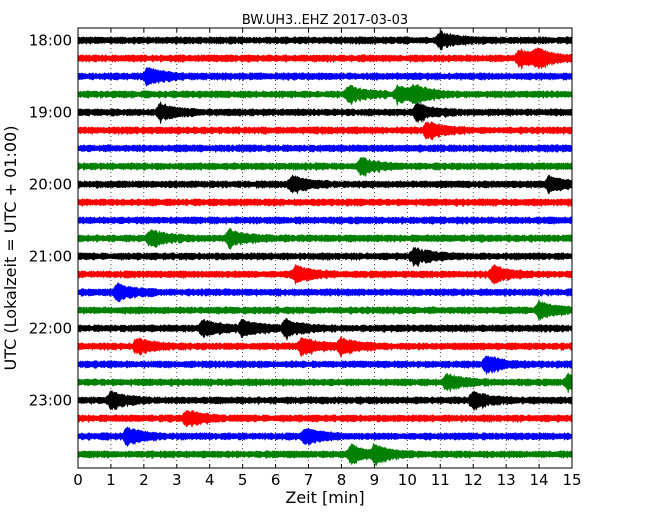 This screenshot has width=650, height=520. What do you see at coordinates (325, 221) in the screenshot?
I see `seismogram-trace-2030` at bounding box center [325, 221].